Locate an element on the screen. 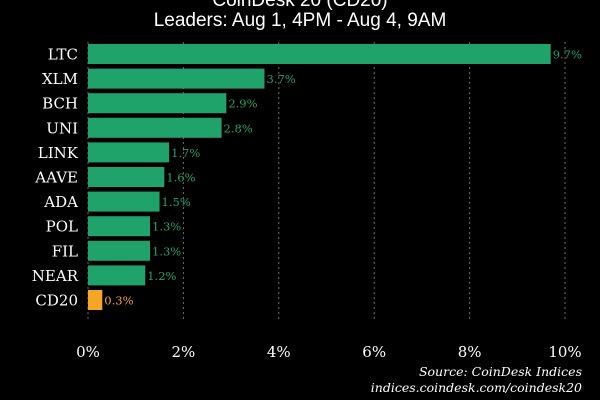  value-label: 1.5% is located at coordinates (176, 202).